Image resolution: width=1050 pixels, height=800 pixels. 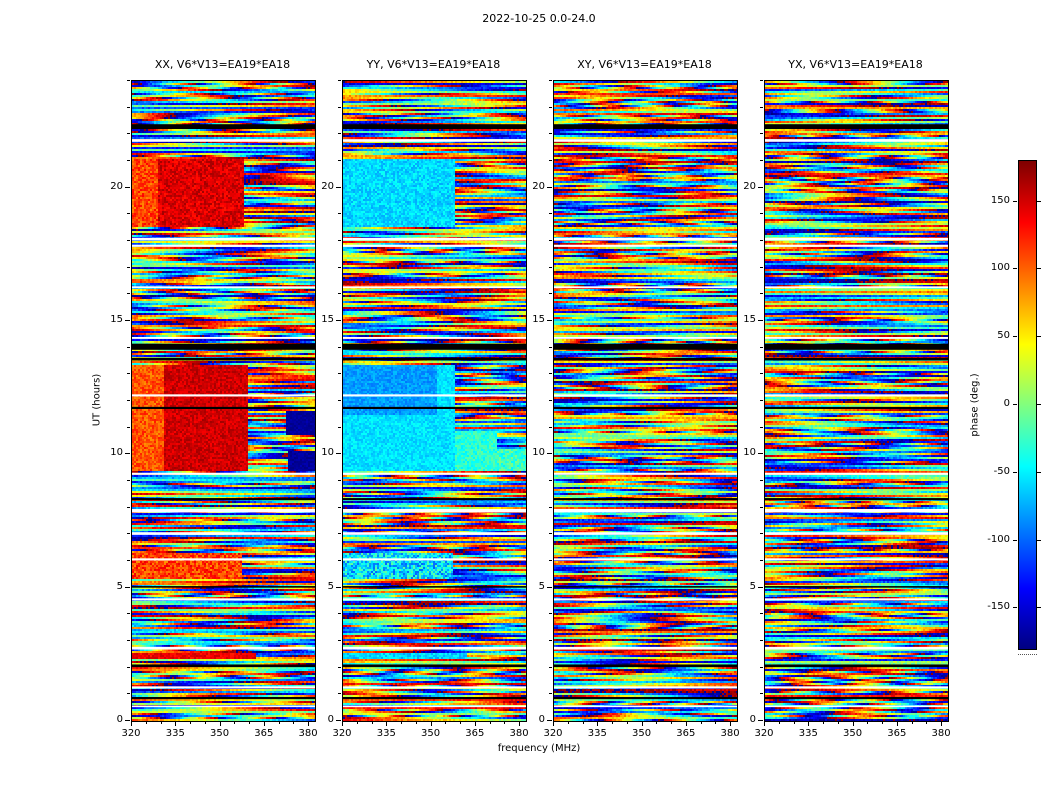 What do you see at coordinates (1000, 268) in the screenshot?
I see `colorbar-tick-label: 100` at bounding box center [1000, 268].